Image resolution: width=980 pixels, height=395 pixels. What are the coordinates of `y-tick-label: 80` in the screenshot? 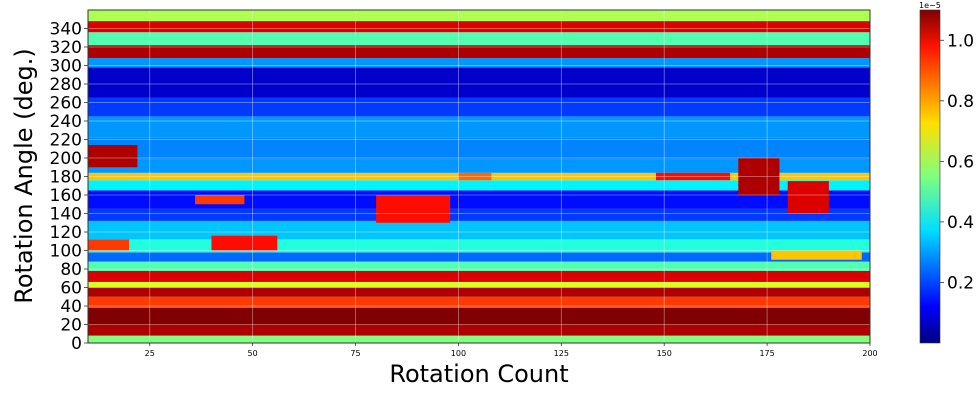 It's located at (71, 270).